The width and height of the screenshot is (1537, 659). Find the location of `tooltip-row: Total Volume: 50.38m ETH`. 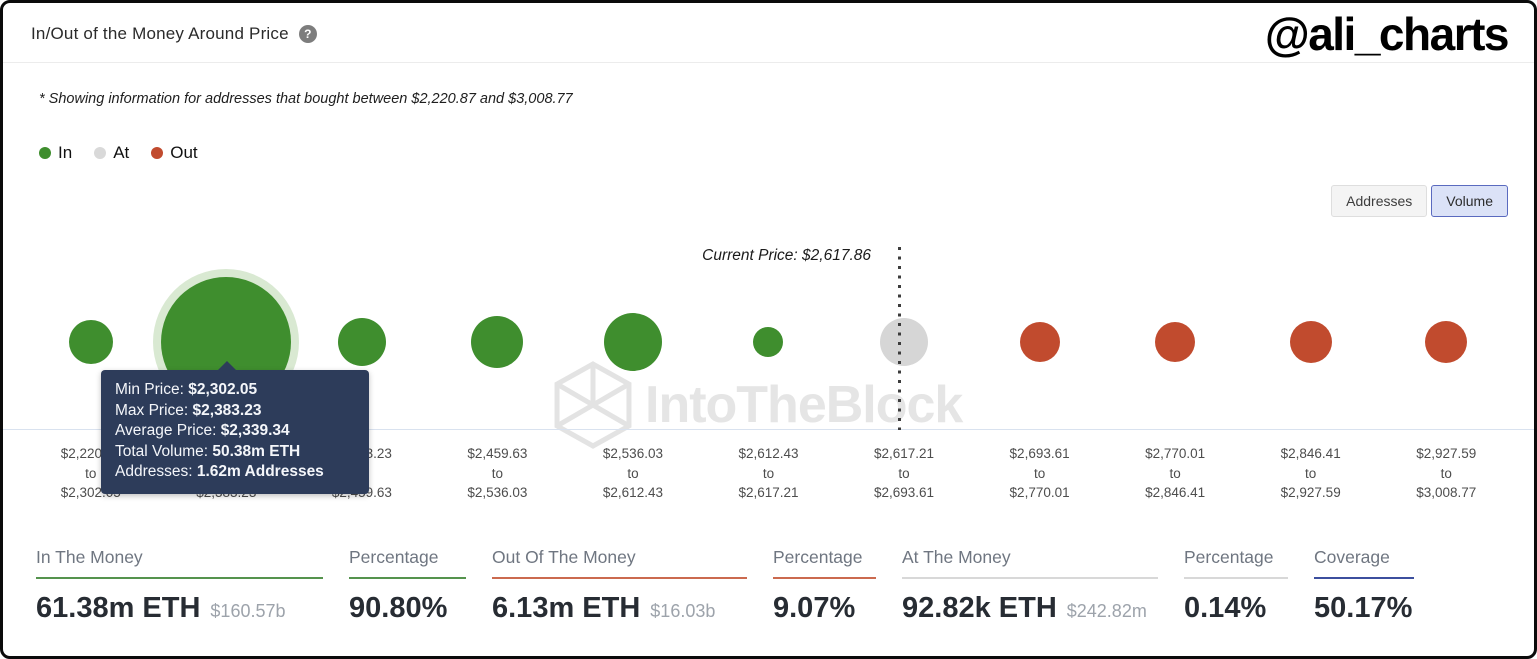

tooltip-row: Total Volume: 50.38m ETH is located at coordinates (208, 451).